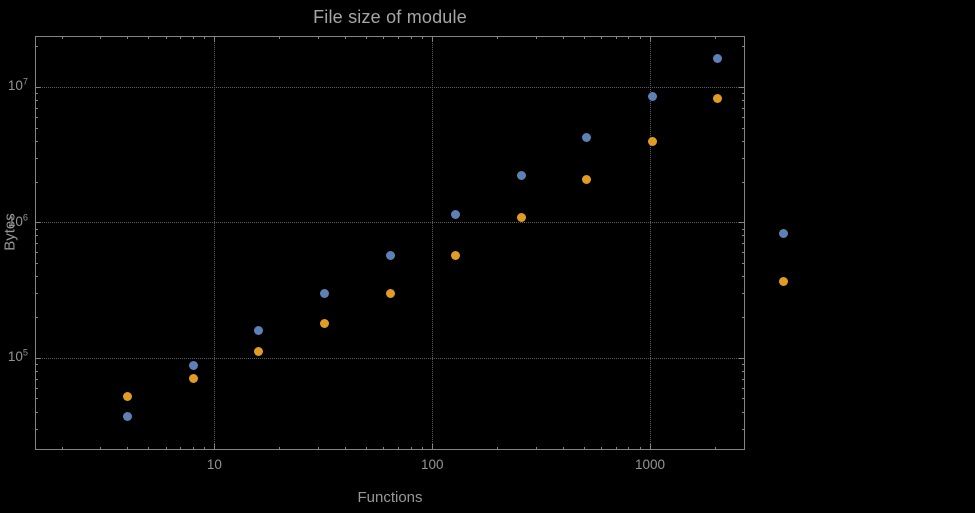  I want to click on x-tick-label: 1000, so click(650, 464).